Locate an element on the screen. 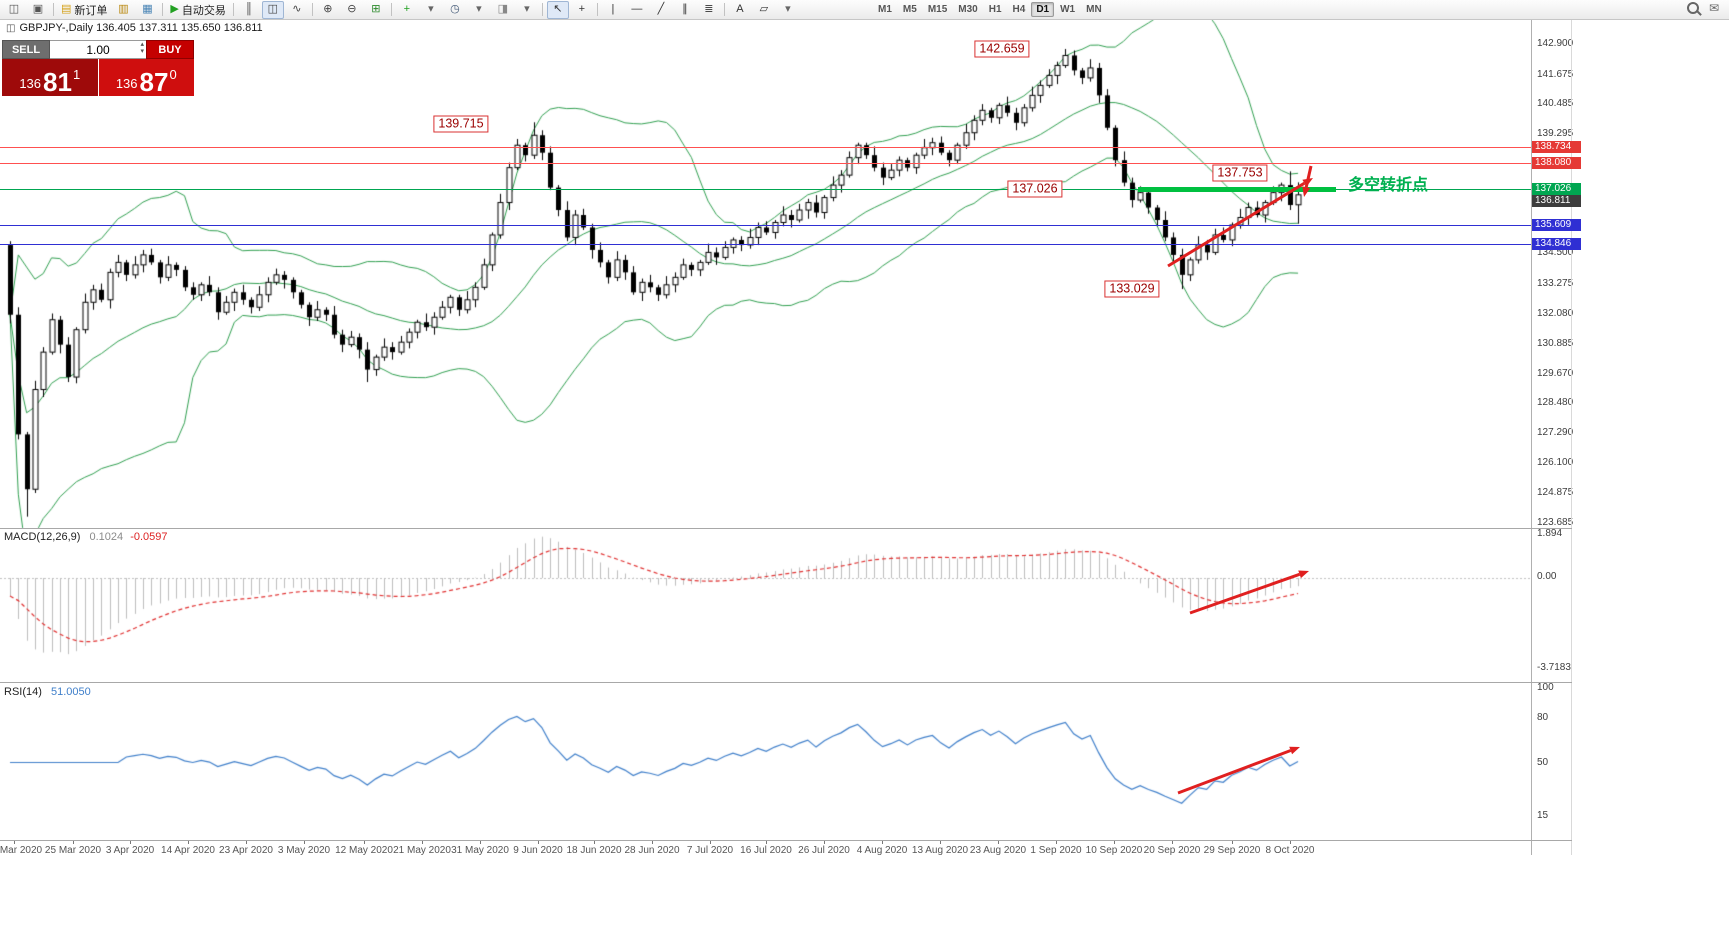 This screenshot has height=948, width=1729. periods-dropdown-icon: ▾ is located at coordinates (479, 10).